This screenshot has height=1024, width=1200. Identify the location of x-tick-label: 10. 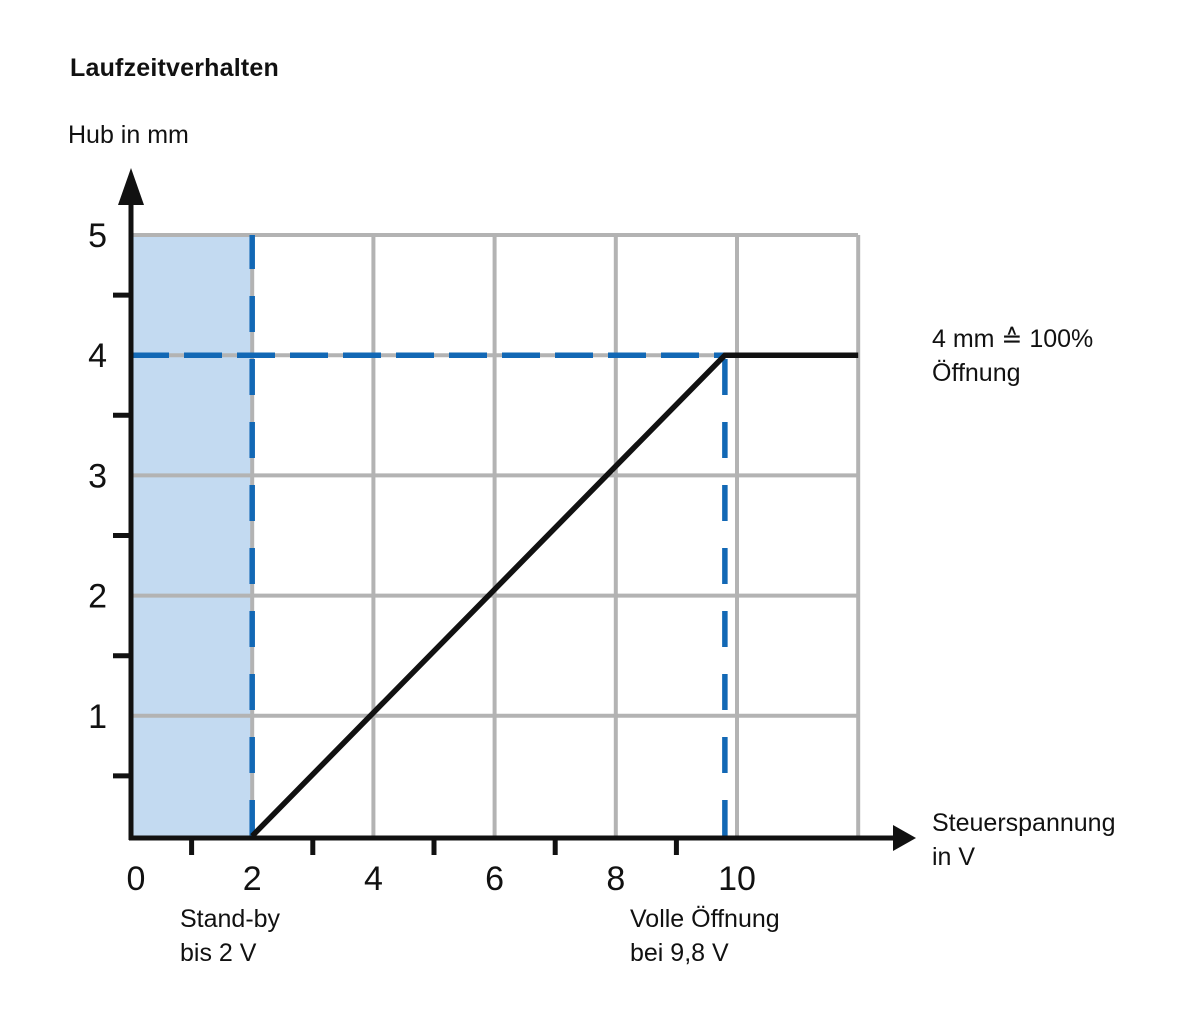
(737, 879).